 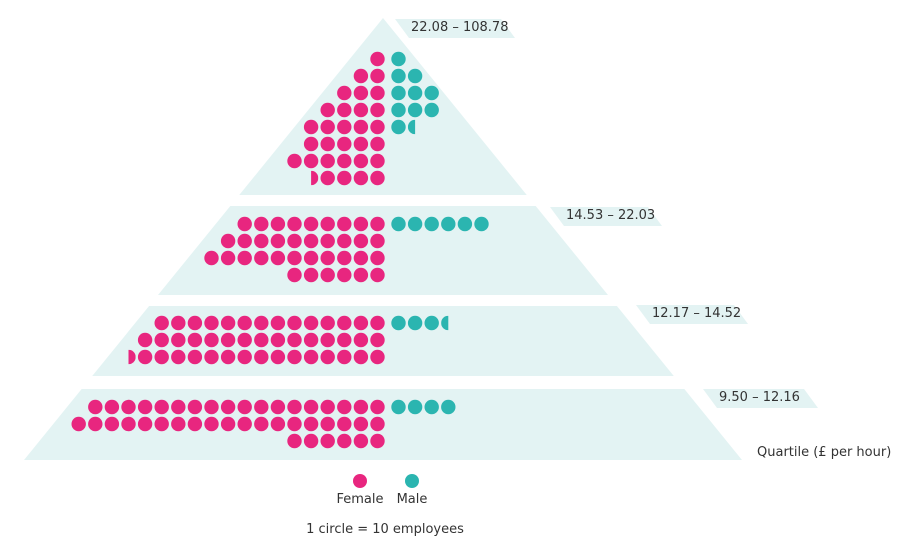 I want to click on quartile-range-label: 14.53 – 22.03, so click(x=611, y=215).